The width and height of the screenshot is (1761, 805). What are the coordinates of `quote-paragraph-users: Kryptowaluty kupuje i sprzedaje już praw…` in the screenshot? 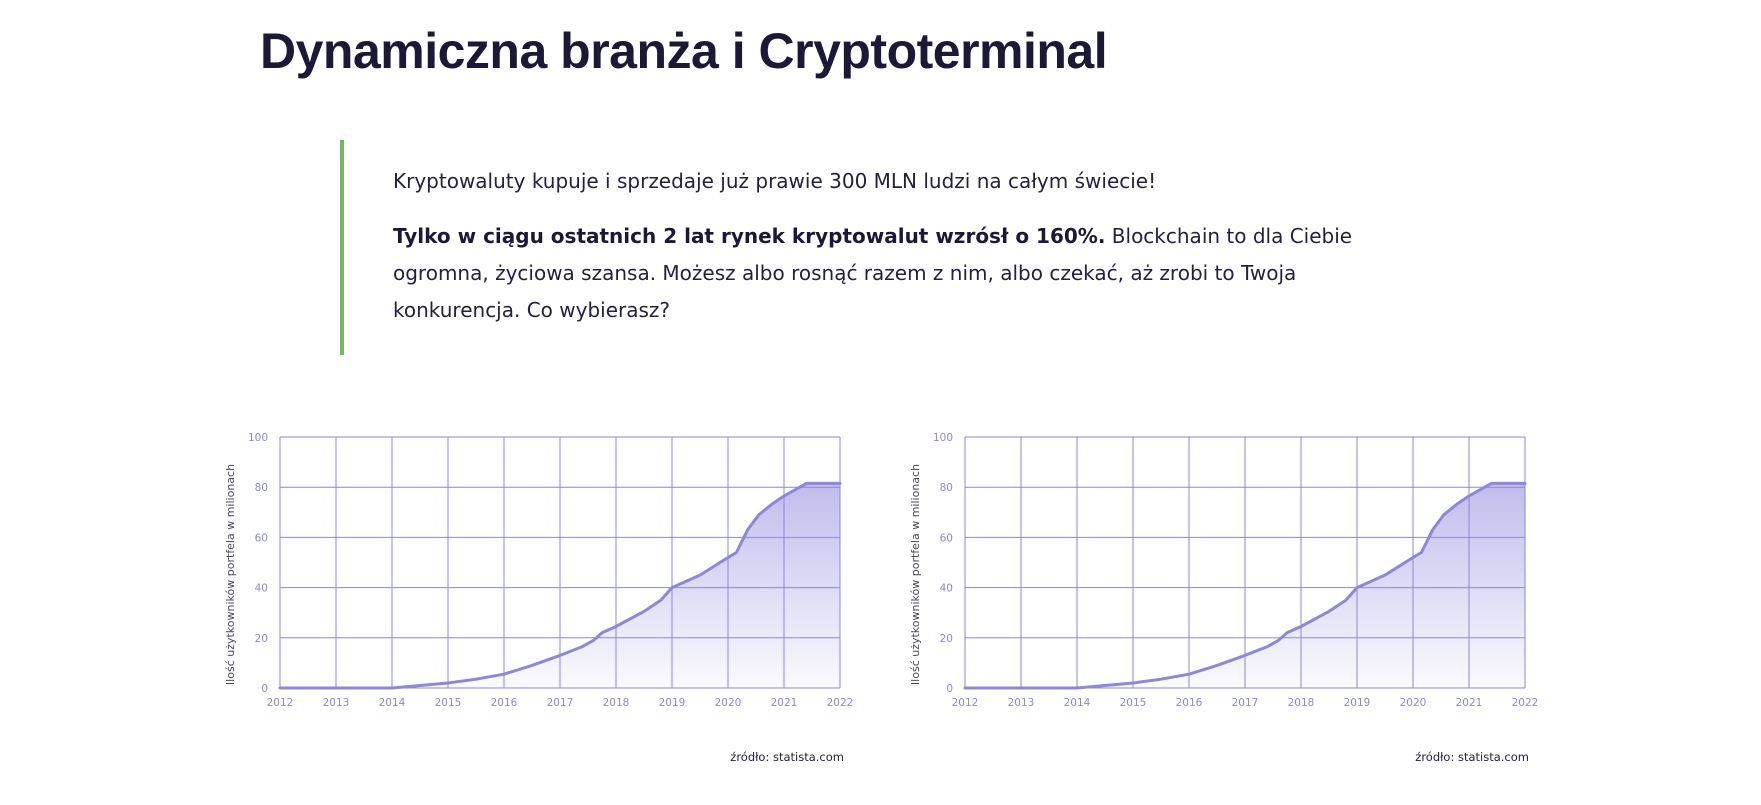 It's located at (775, 181).